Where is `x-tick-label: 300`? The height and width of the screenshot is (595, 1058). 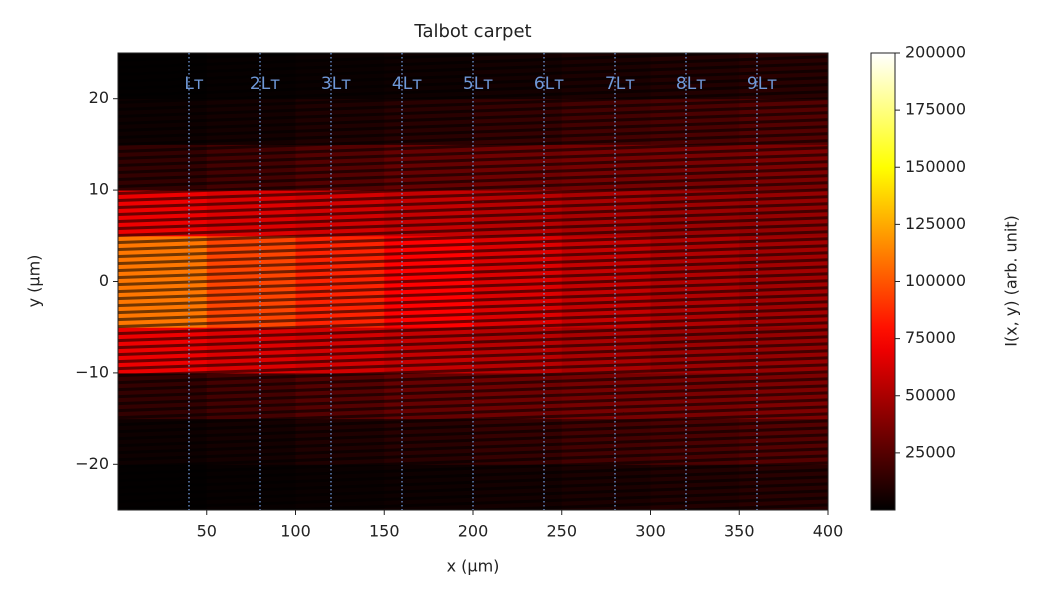 x-tick-label: 300 is located at coordinates (650, 531).